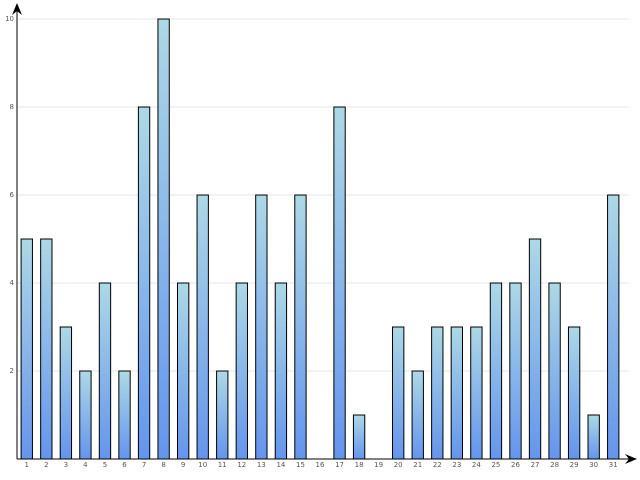 This screenshot has width=640, height=480. Describe the element at coordinates (554, 465) in the screenshot. I see `x-tick-label: 28` at that location.